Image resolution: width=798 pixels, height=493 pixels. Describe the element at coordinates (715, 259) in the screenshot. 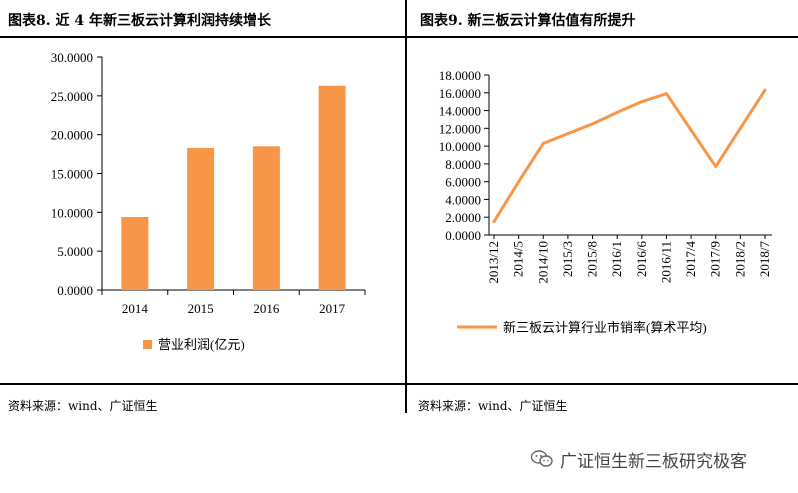

I see `x-tick-label: 2017/9` at that location.